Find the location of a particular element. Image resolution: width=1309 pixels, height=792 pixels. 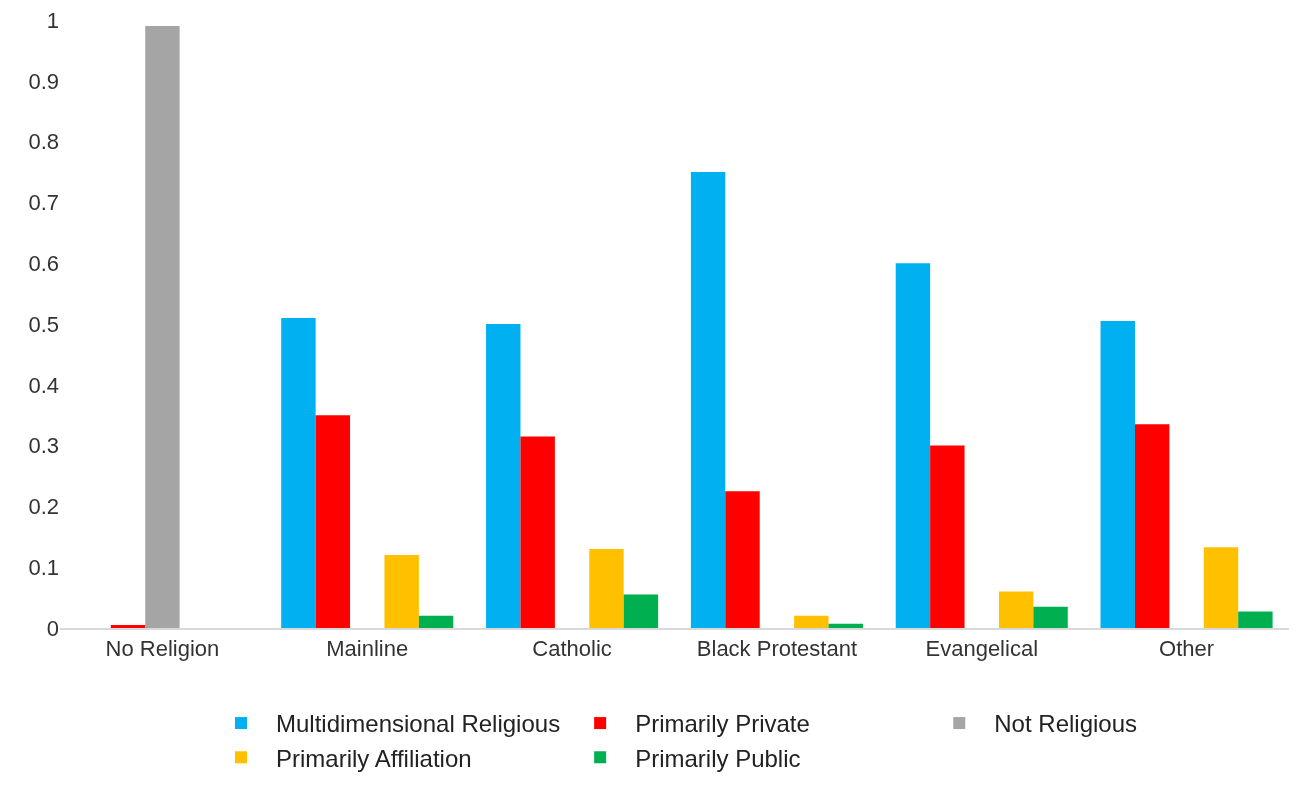

y-tick-label: 1 is located at coordinates (52, 20).